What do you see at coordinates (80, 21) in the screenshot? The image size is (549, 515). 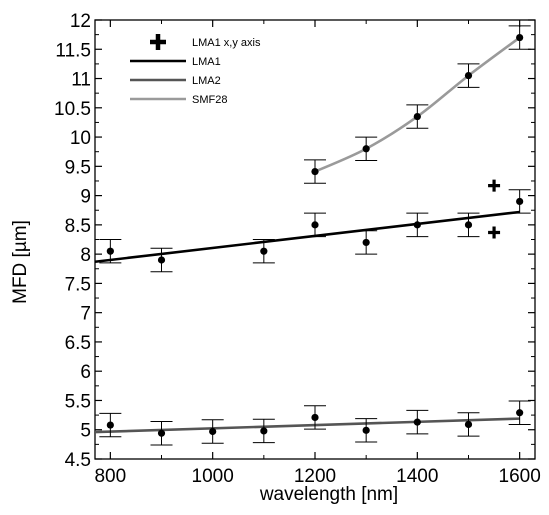 I see `y-tick-label: 12` at bounding box center [80, 21].